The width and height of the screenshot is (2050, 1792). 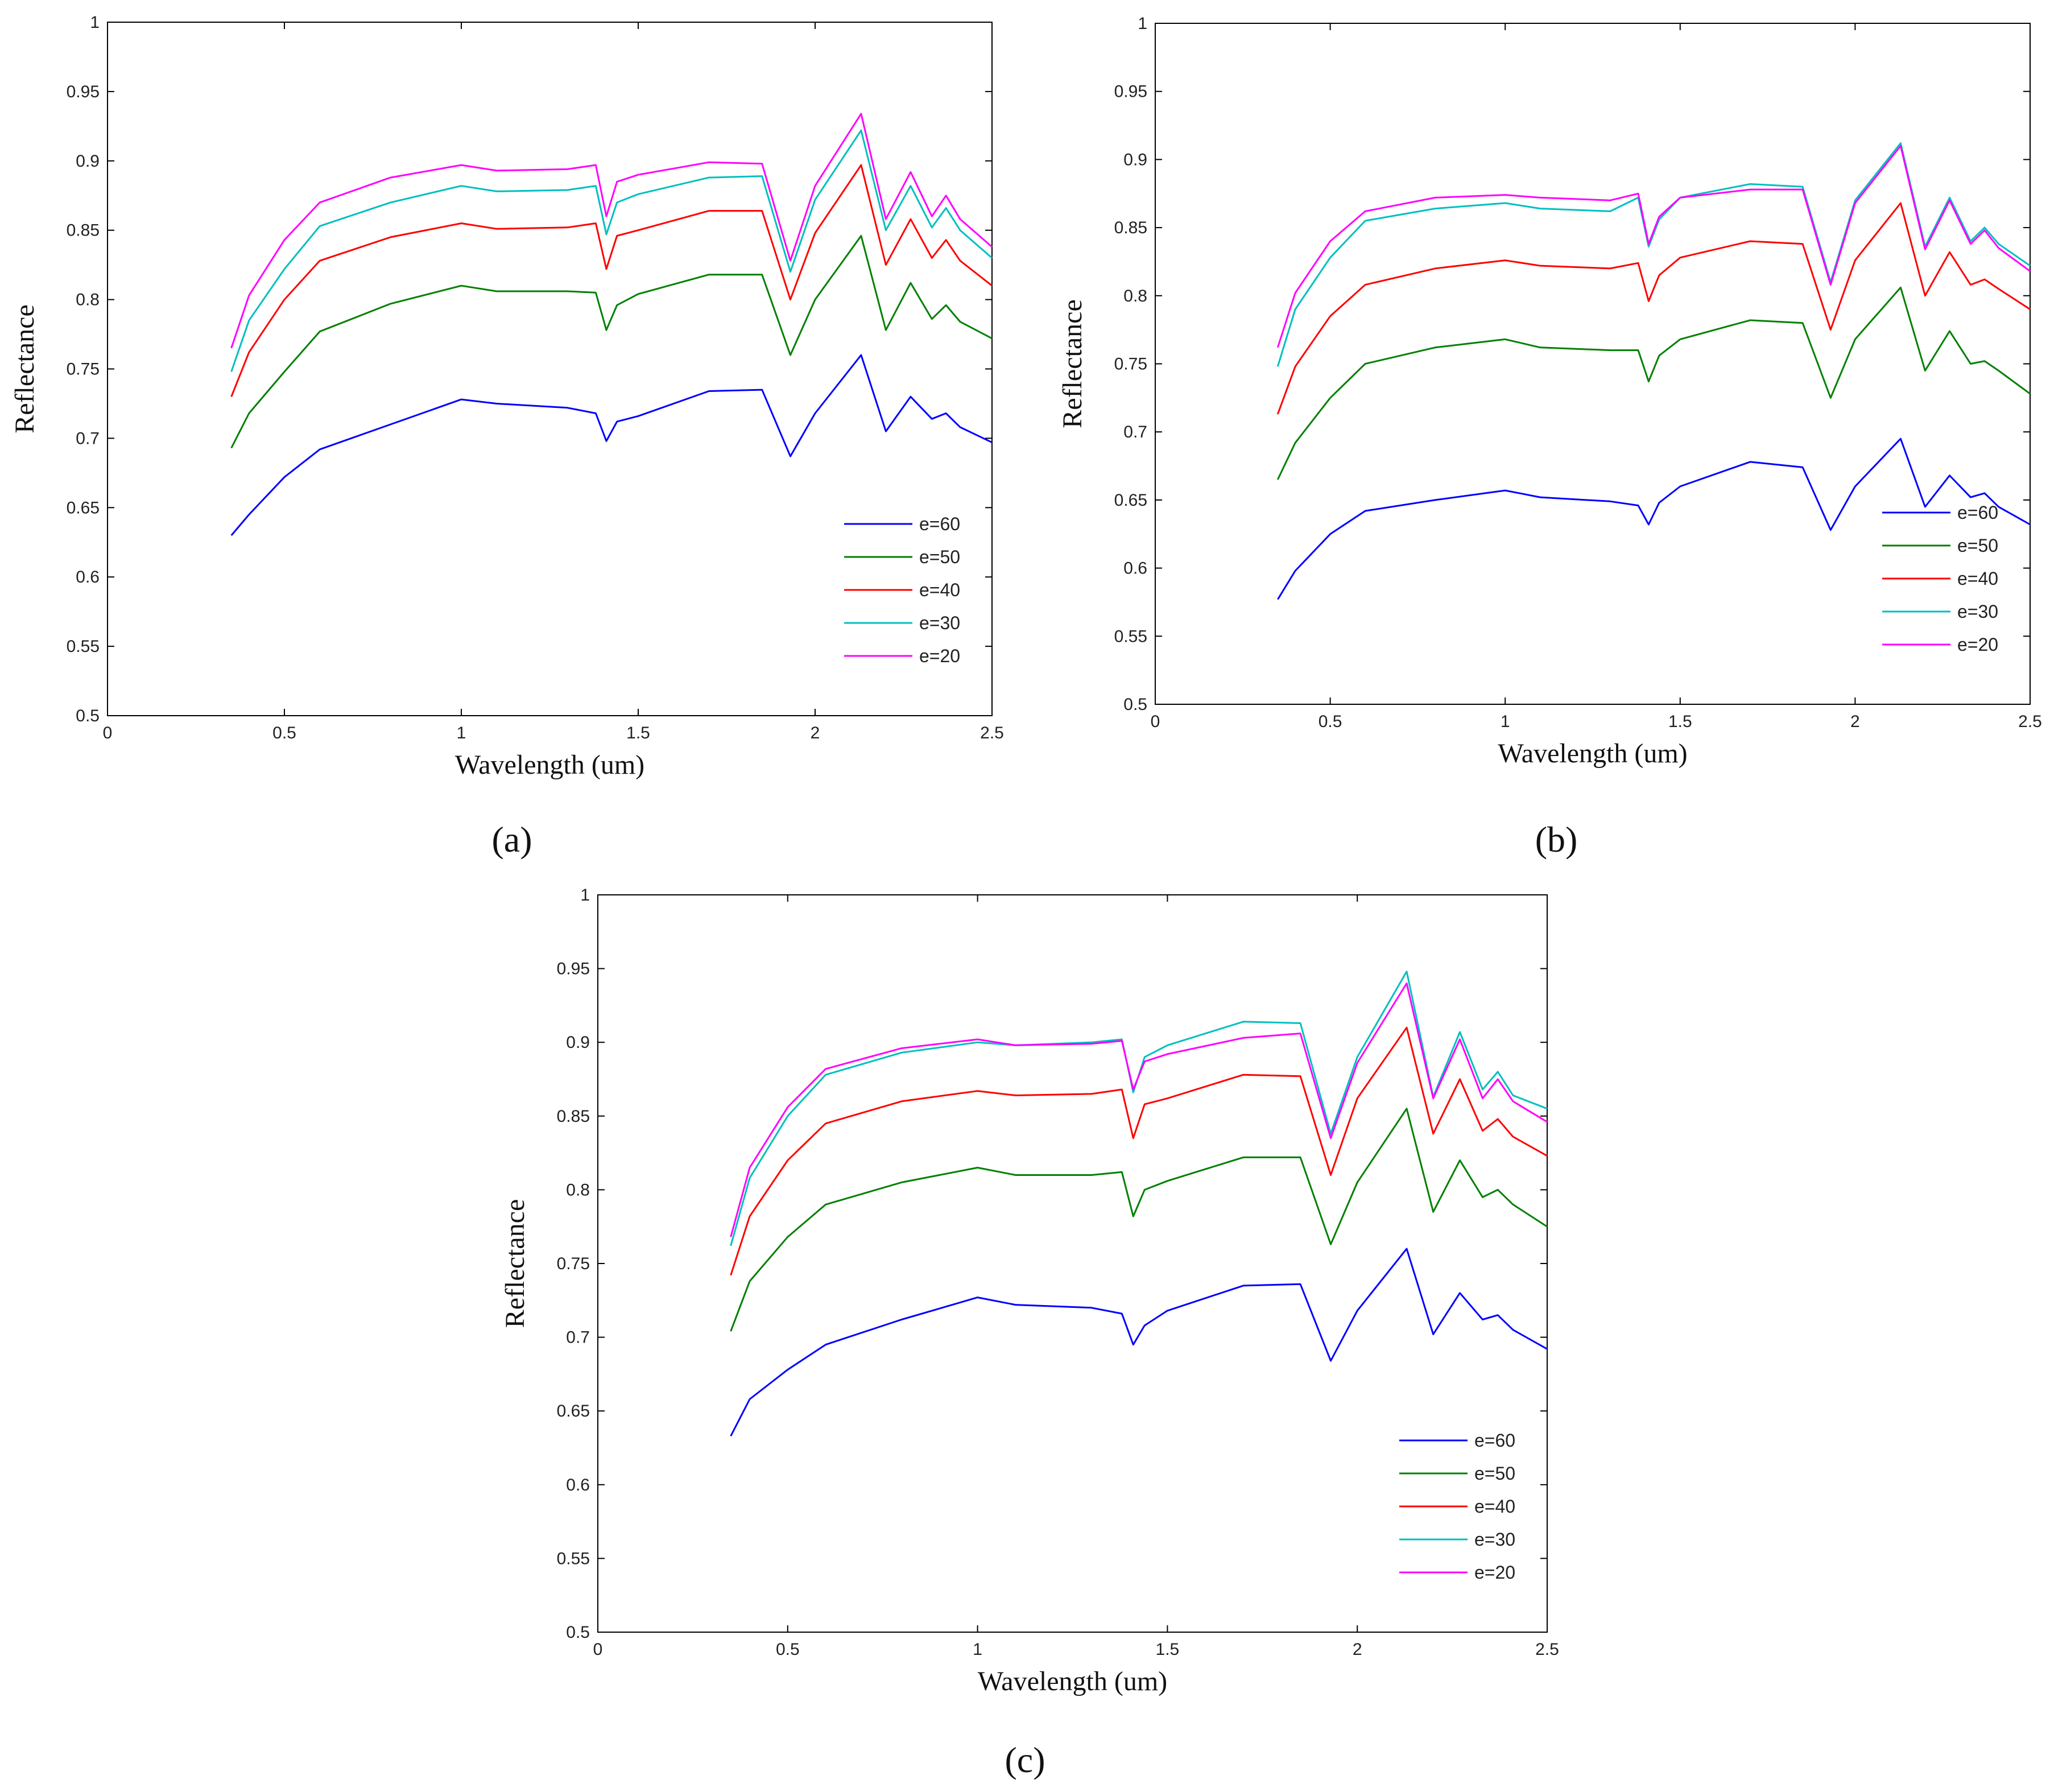 I want to click on series-layer-c, so click(x=1139, y=1203).